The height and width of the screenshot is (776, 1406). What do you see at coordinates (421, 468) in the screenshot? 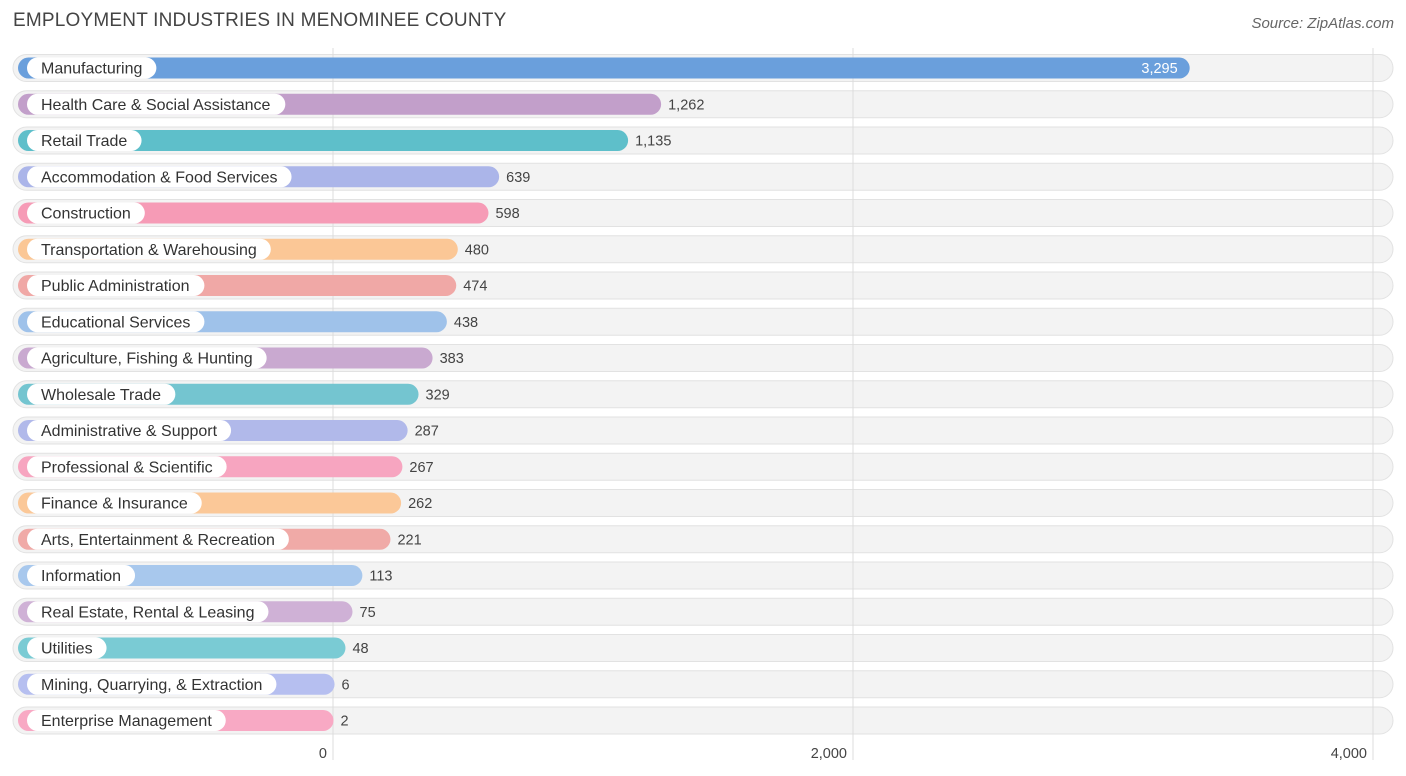
I see `value-label: 267` at bounding box center [421, 468].